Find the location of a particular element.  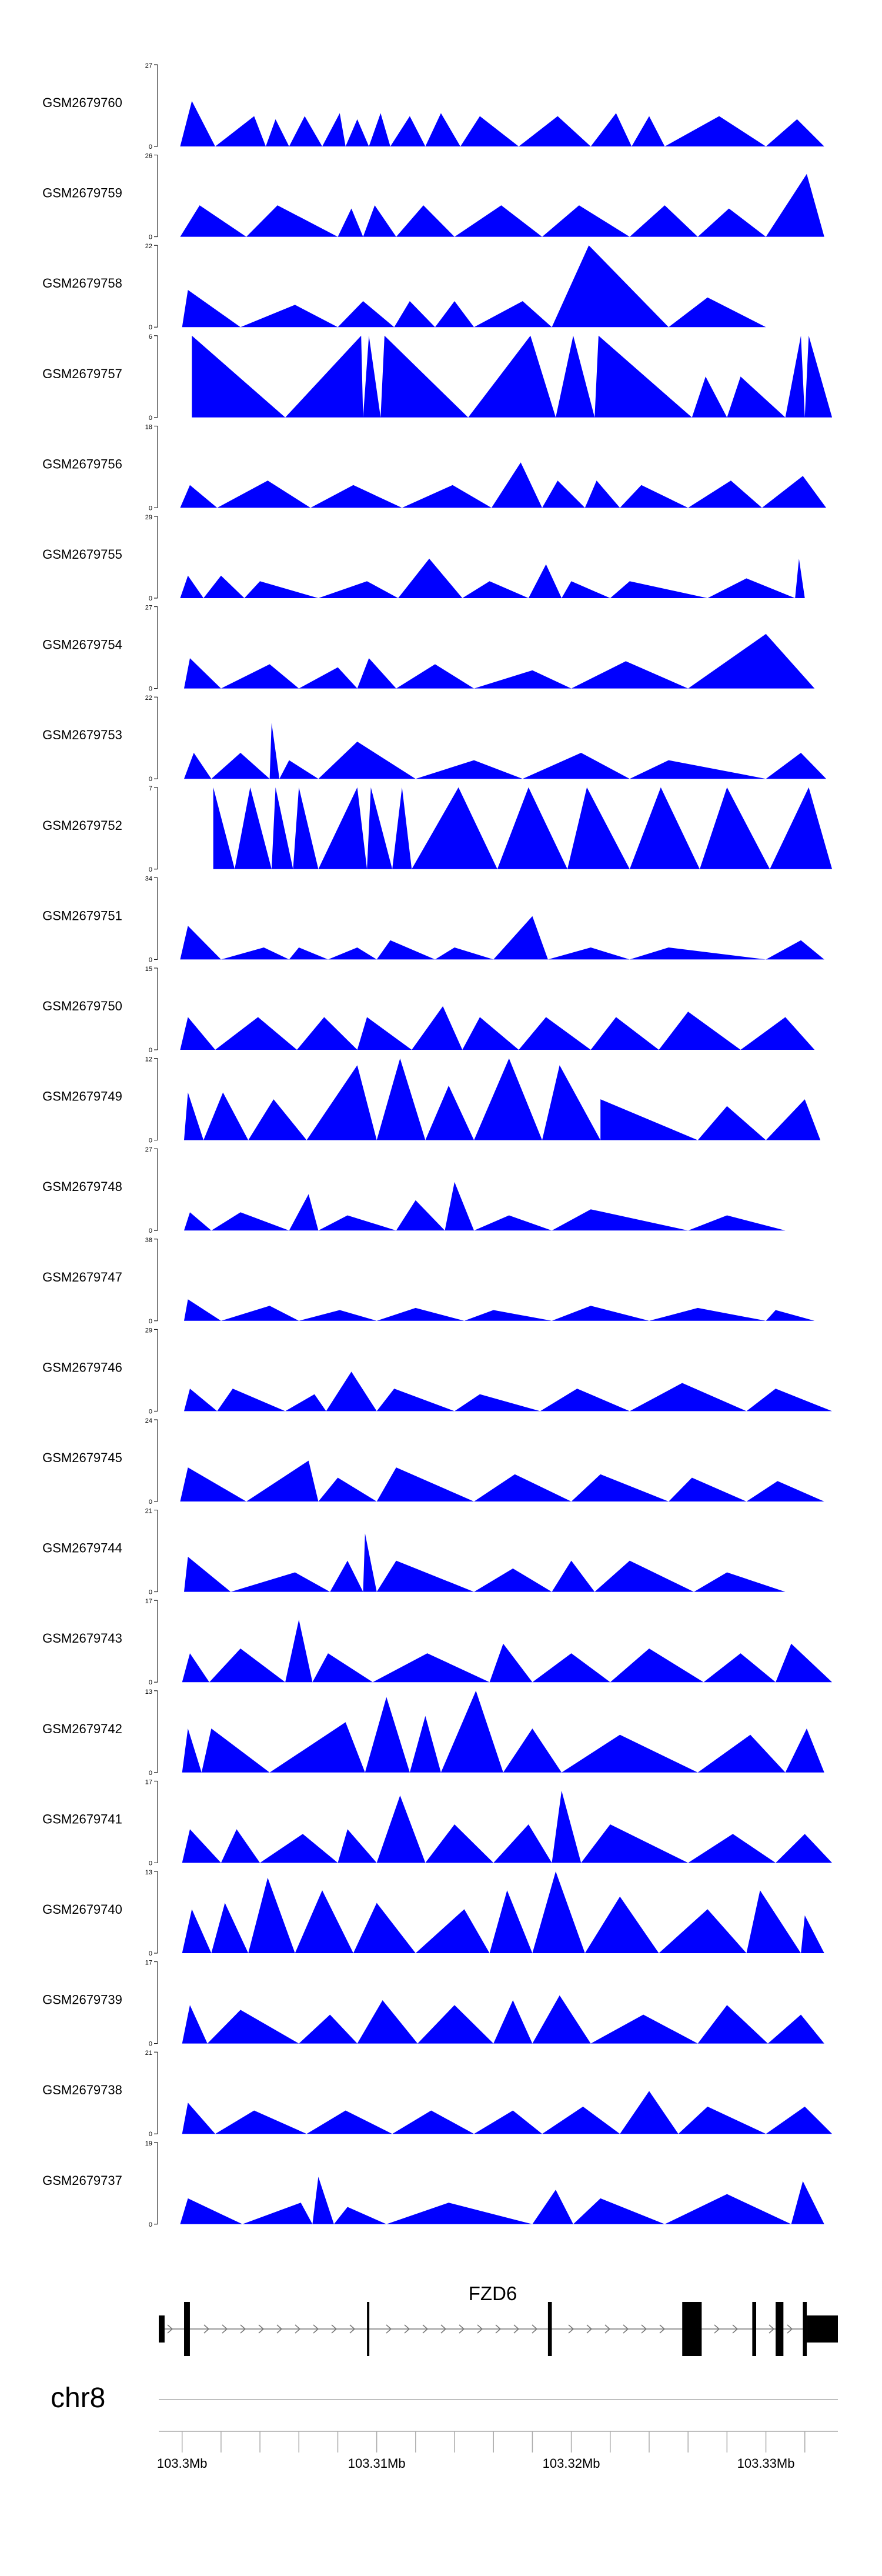

track: GSM2679749 12 0 is located at coordinates (431, 1100).